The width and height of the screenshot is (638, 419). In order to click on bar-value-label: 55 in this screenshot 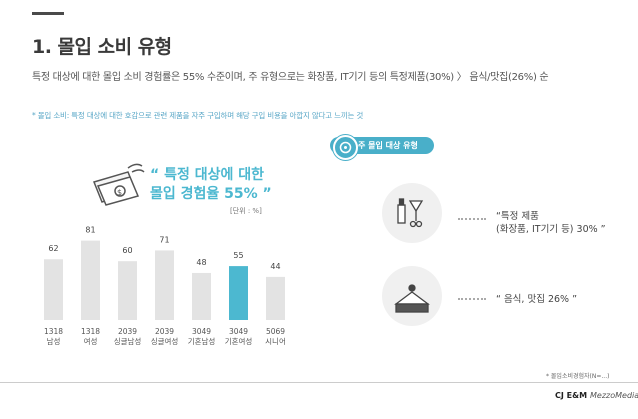, I will do `click(238, 255)`.